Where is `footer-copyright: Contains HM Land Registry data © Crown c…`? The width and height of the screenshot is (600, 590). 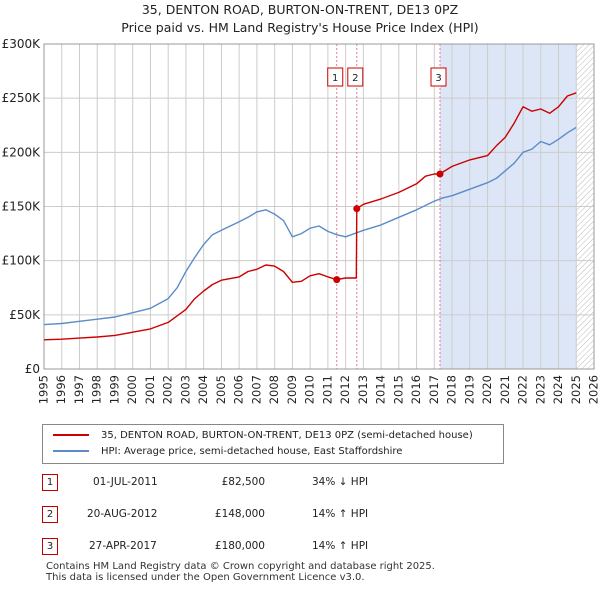
footer-copyright: Contains HM Land Registry data © Crown c… is located at coordinates (240, 566).